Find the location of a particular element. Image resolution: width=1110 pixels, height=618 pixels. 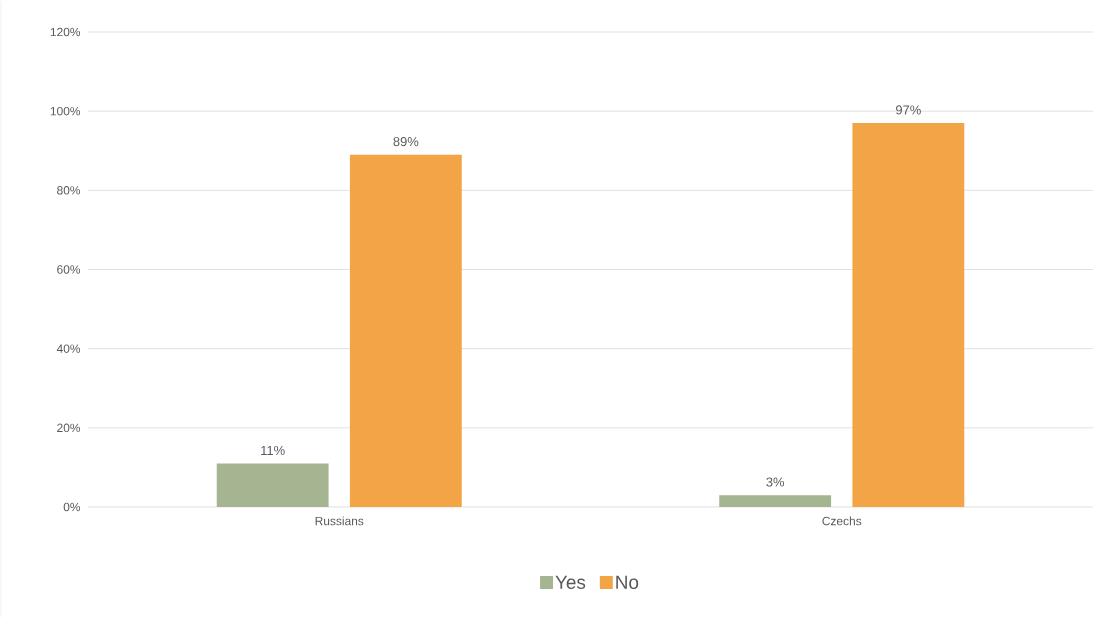

data-label: 3% is located at coordinates (775, 482).